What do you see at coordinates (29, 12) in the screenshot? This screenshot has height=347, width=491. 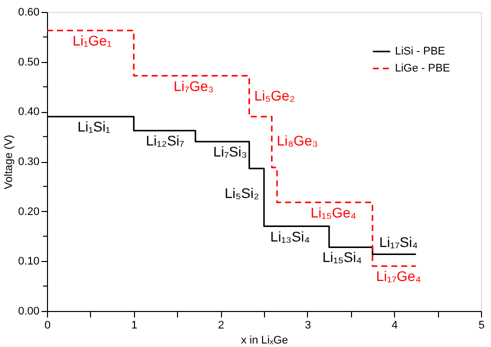 I see `y-tick-label: 0.60` at bounding box center [29, 12].